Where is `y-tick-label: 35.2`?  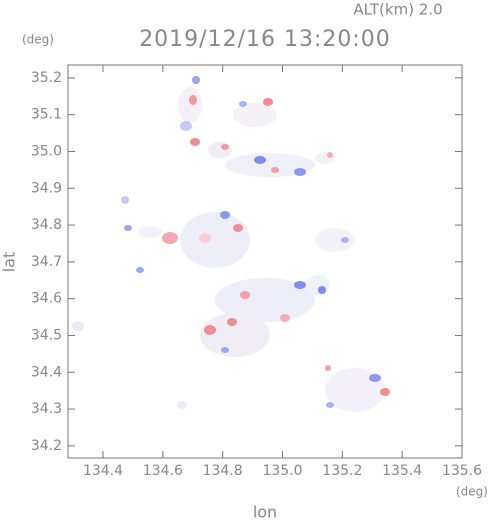 y-tick-label: 35.2 is located at coordinates (46, 78).